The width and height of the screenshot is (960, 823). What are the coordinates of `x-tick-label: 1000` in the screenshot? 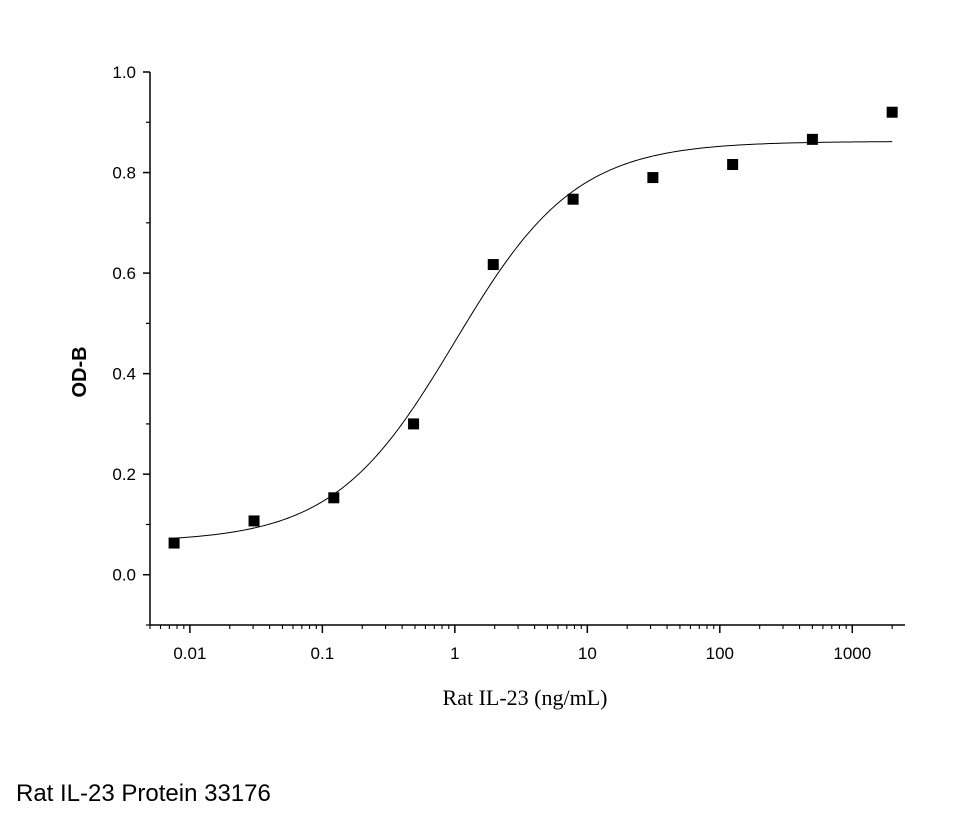 It's located at (852, 653).